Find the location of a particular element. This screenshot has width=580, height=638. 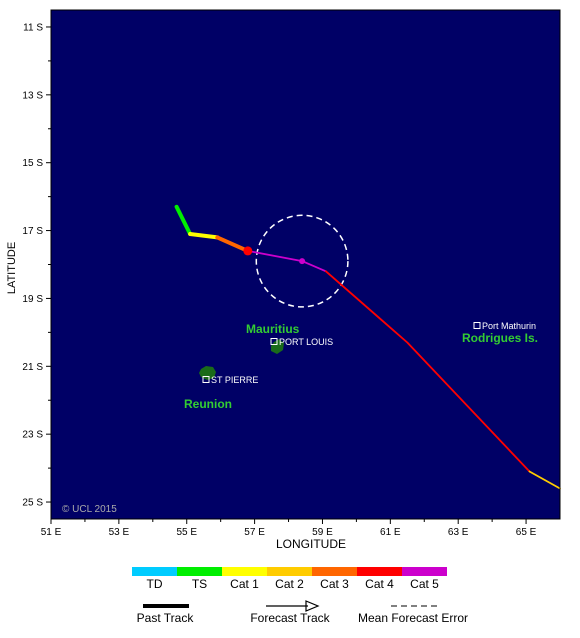

mean-error-legend-label: Mean Forecast Error is located at coordinates (413, 618).